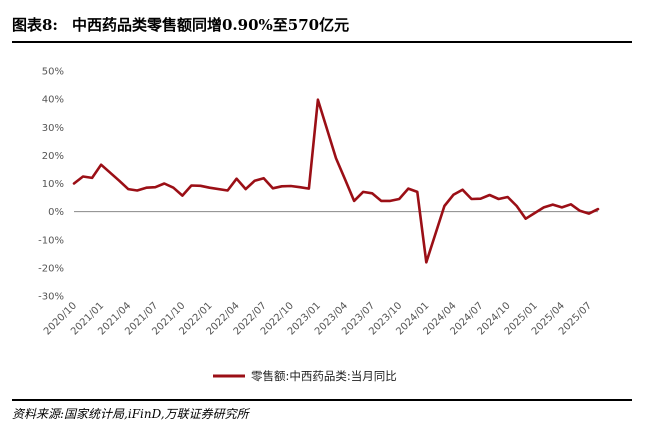  I want to click on source-rule, so click(322, 400).